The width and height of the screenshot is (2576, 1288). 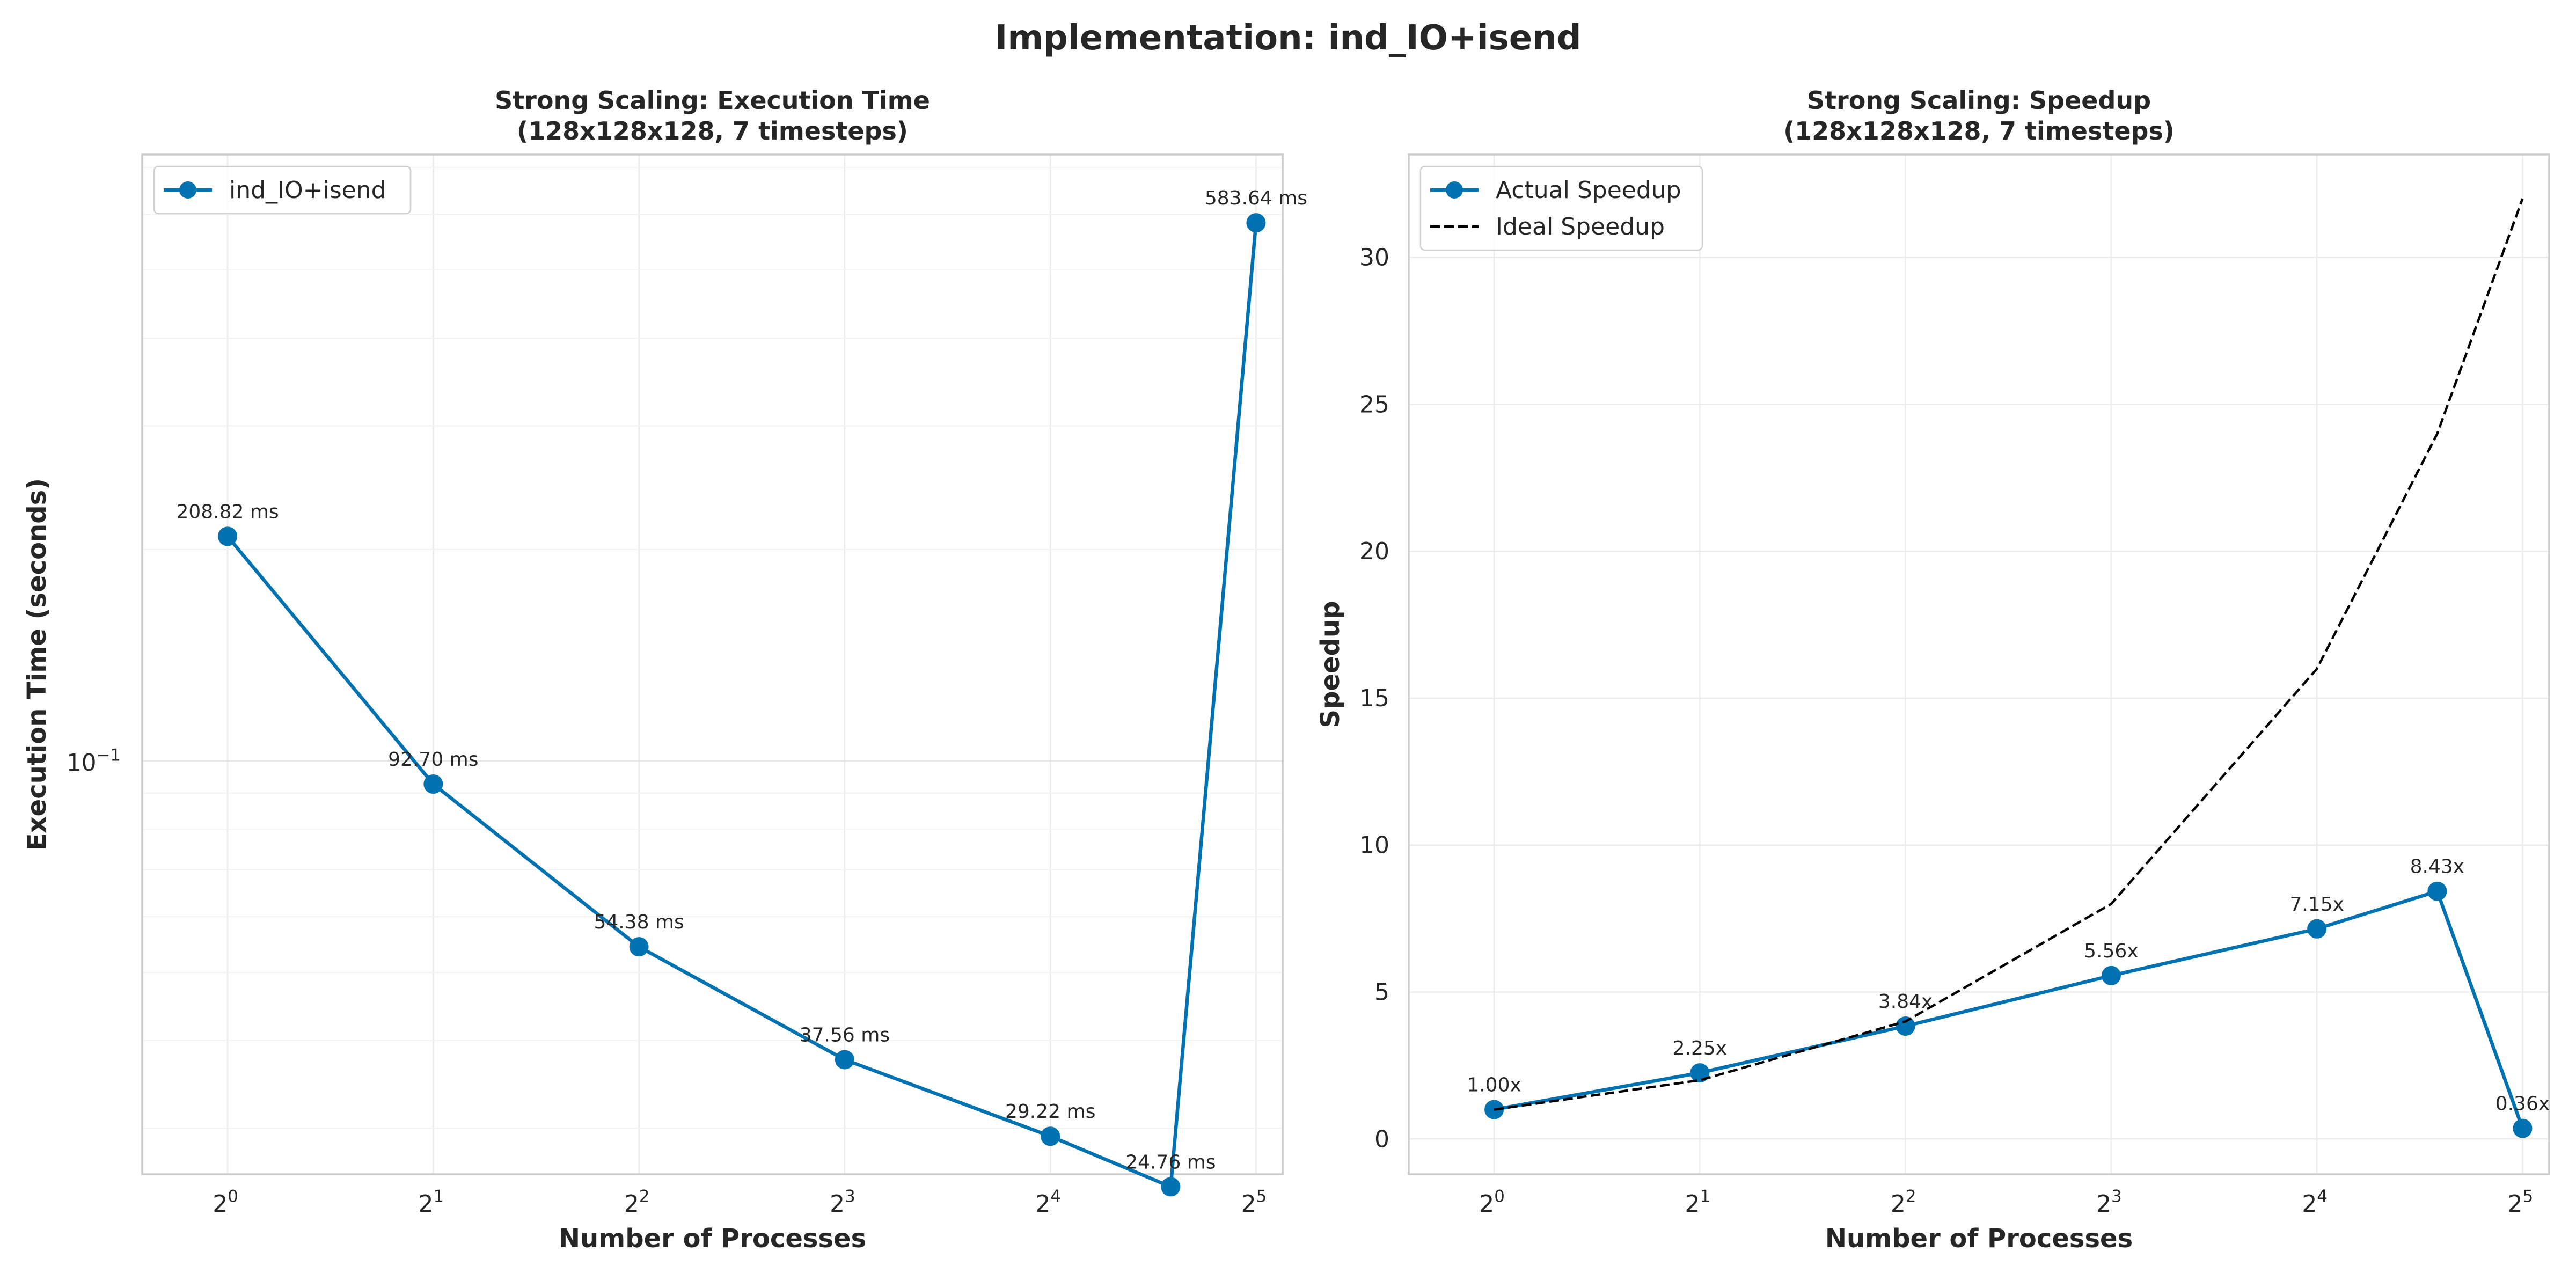 What do you see at coordinates (1050, 1112) in the screenshot?
I see `data-label: 29.22 ms` at bounding box center [1050, 1112].